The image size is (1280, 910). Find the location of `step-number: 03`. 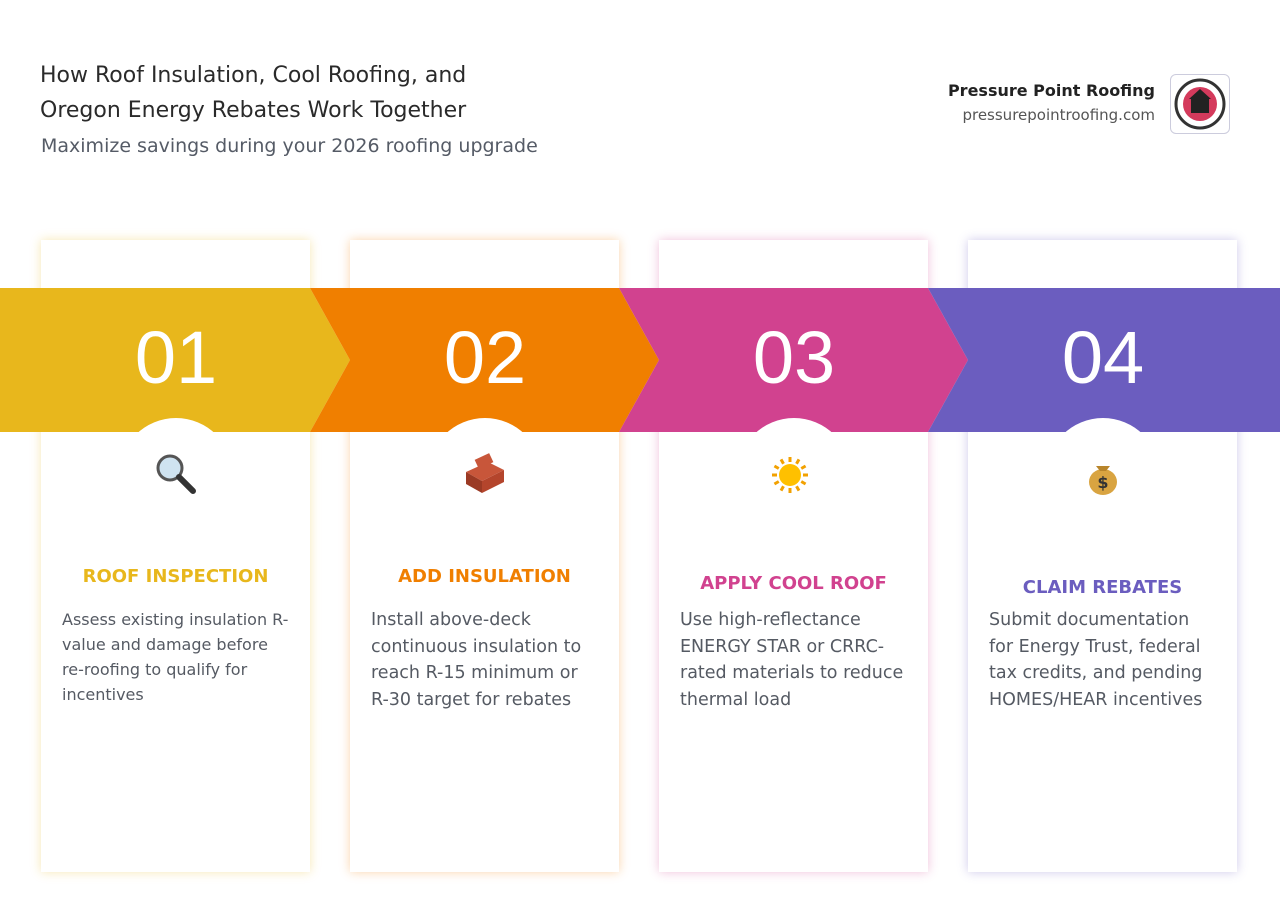

step-number: 03 is located at coordinates (794, 357).